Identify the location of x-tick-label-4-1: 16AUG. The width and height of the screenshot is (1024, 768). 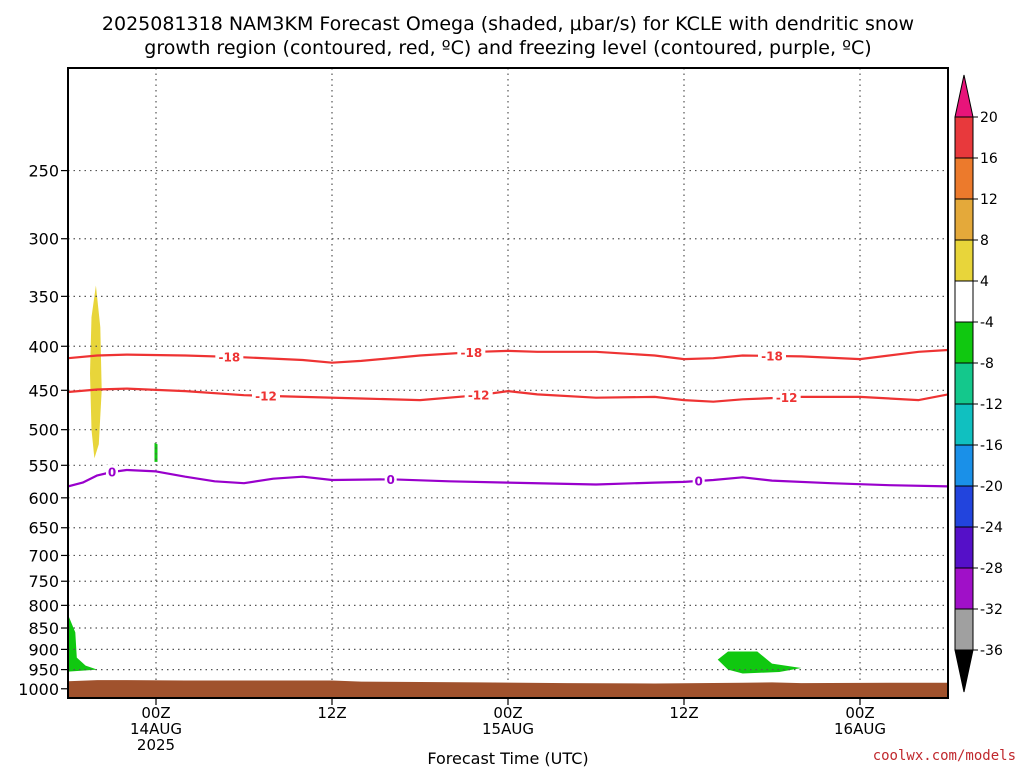
(860, 729).